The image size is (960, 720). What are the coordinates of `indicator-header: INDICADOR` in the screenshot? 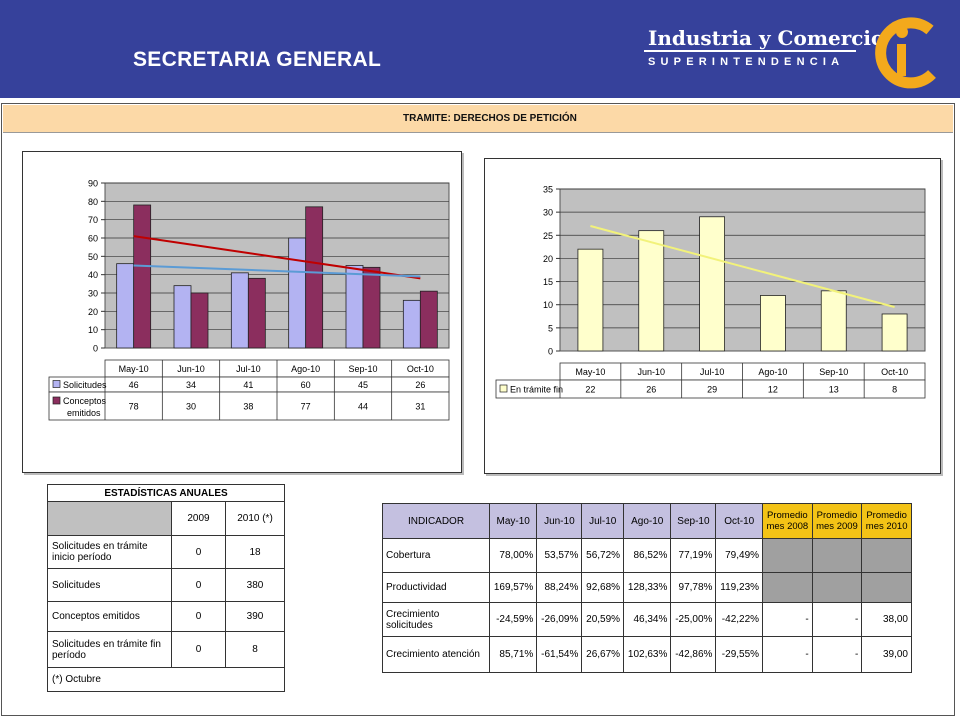 It's located at (436, 521).